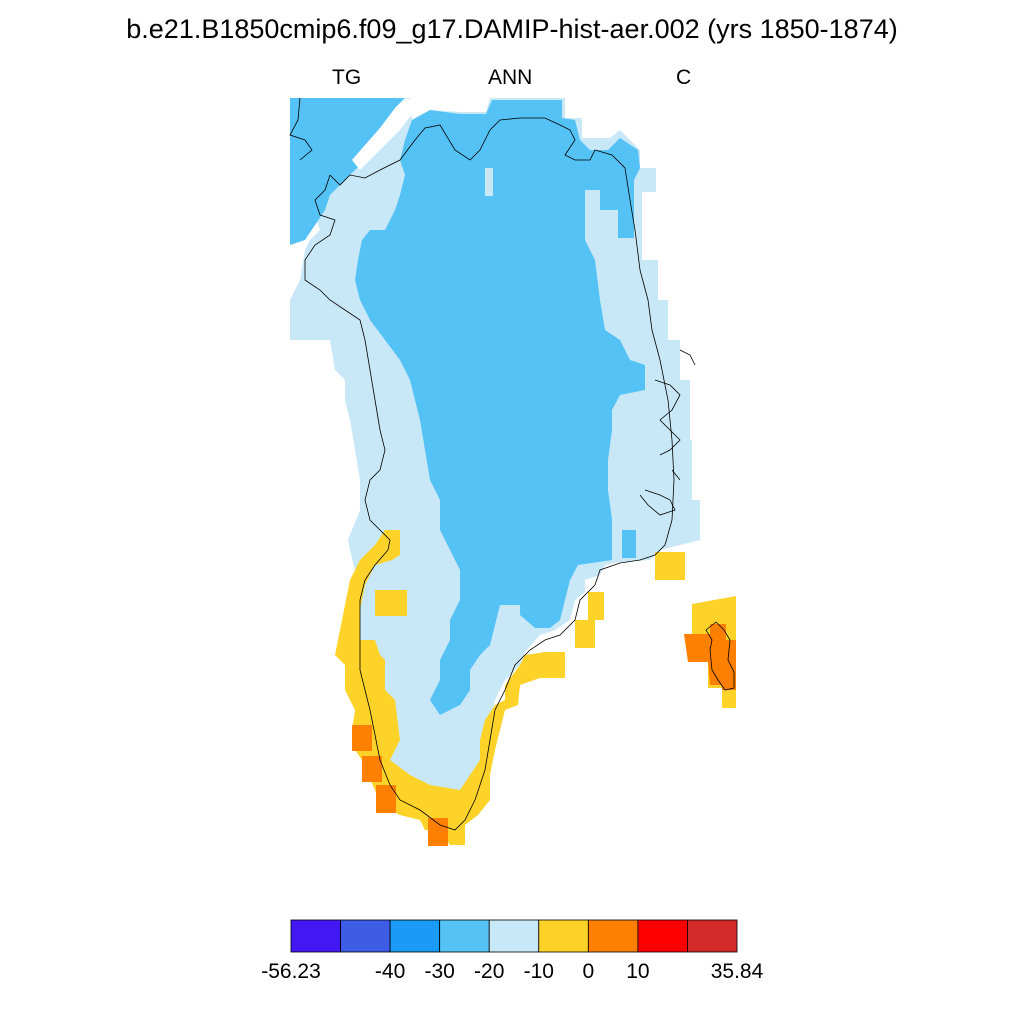 This screenshot has width=1024, height=1024. What do you see at coordinates (390, 971) in the screenshot?
I see `colorbar-tick-label: -40` at bounding box center [390, 971].